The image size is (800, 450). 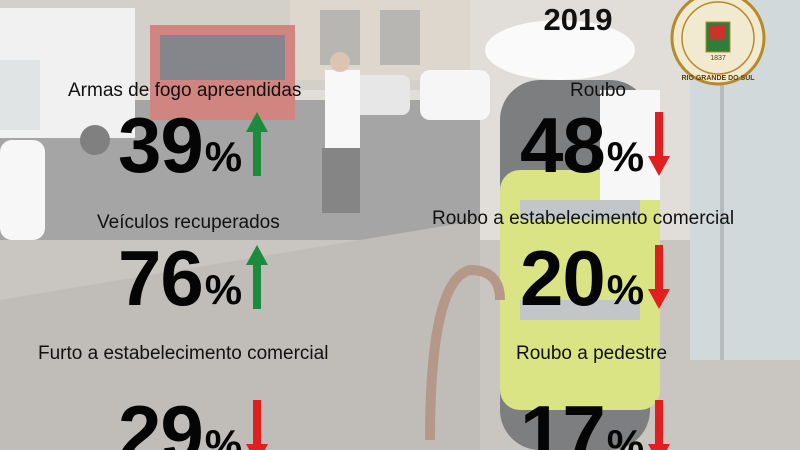 I want to click on year-heading: 2019, so click(x=578, y=19).